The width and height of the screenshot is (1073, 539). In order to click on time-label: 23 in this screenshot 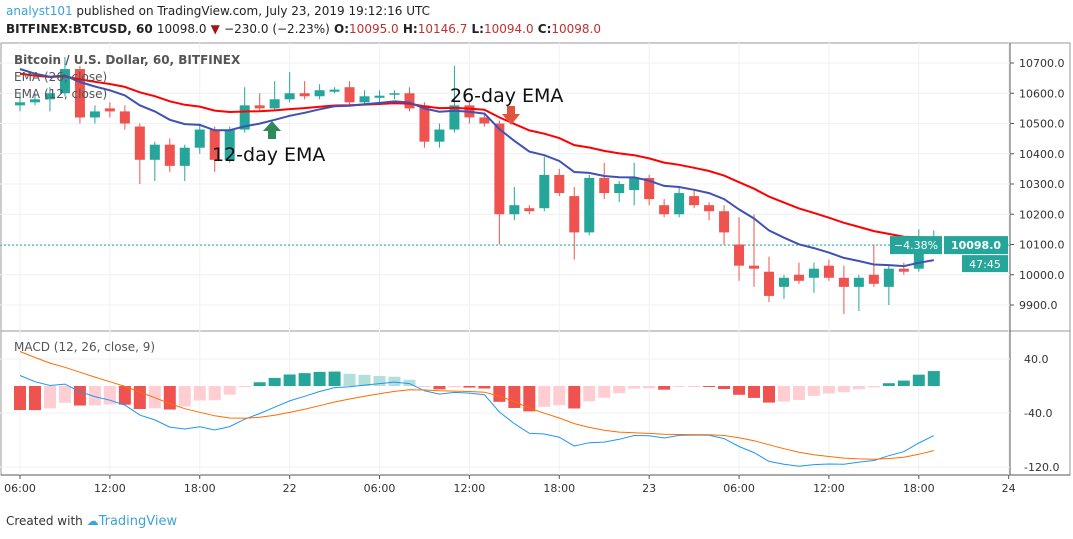, I will do `click(649, 488)`.